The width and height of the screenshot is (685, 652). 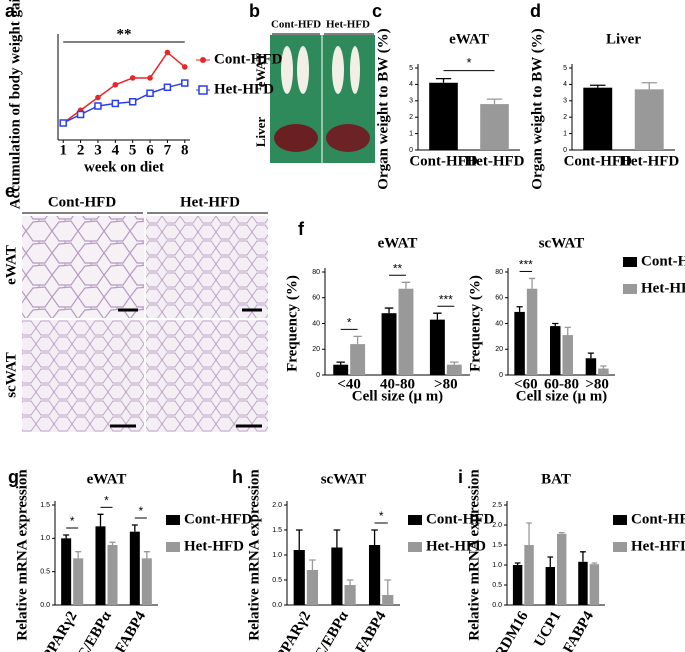 What do you see at coordinates (277, 605) in the screenshot?
I see `y-tick-label: 0.0` at bounding box center [277, 605].